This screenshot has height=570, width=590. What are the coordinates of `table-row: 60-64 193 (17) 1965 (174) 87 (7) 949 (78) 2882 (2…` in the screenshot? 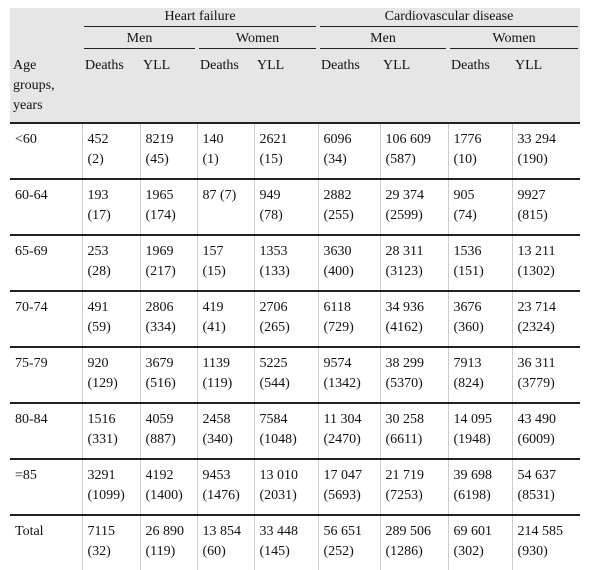 It's located at (295, 206).